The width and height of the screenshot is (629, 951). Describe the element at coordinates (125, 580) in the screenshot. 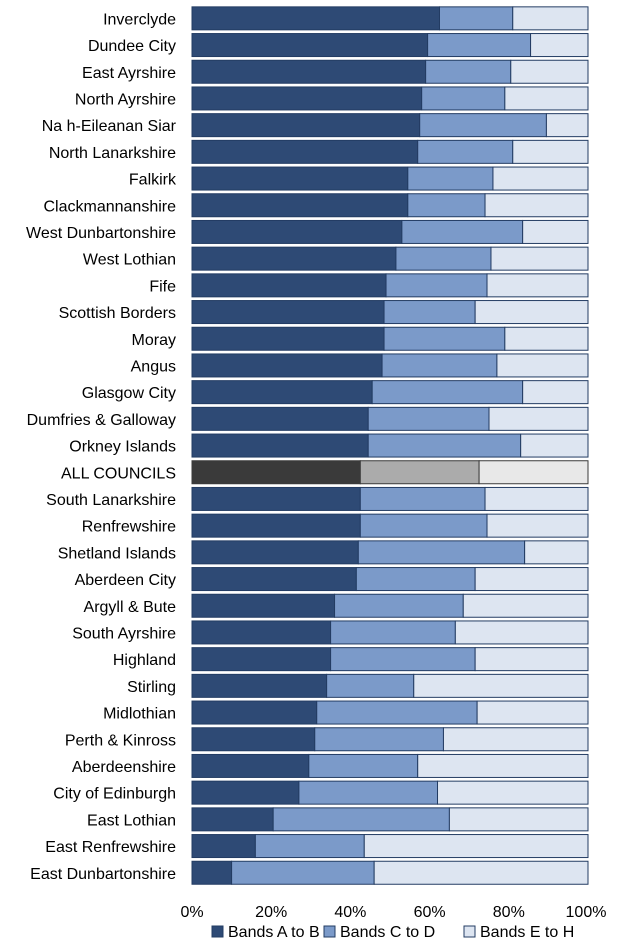

I see `category-label: Aberdeen City` at that location.